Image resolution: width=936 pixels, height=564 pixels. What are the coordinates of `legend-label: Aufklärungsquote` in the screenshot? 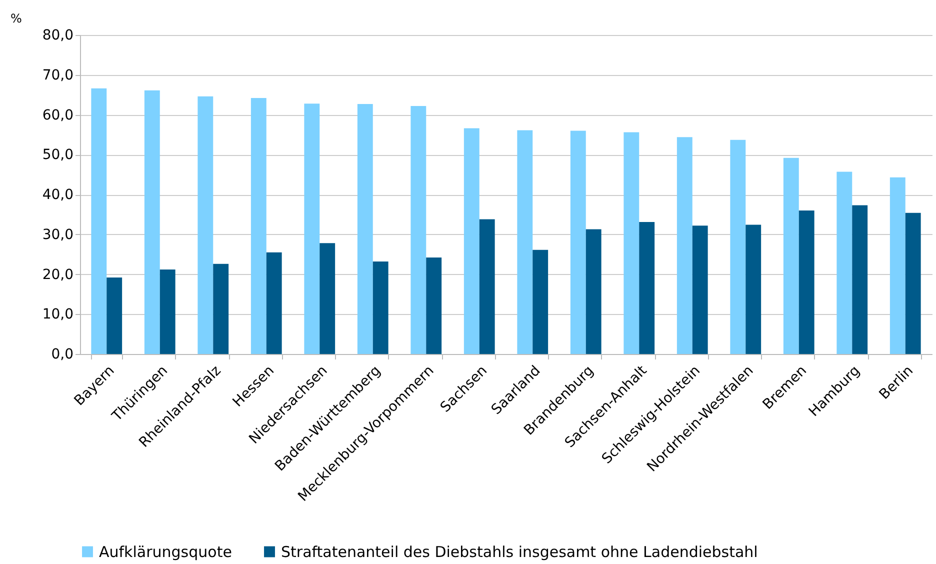 It's located at (165, 551).